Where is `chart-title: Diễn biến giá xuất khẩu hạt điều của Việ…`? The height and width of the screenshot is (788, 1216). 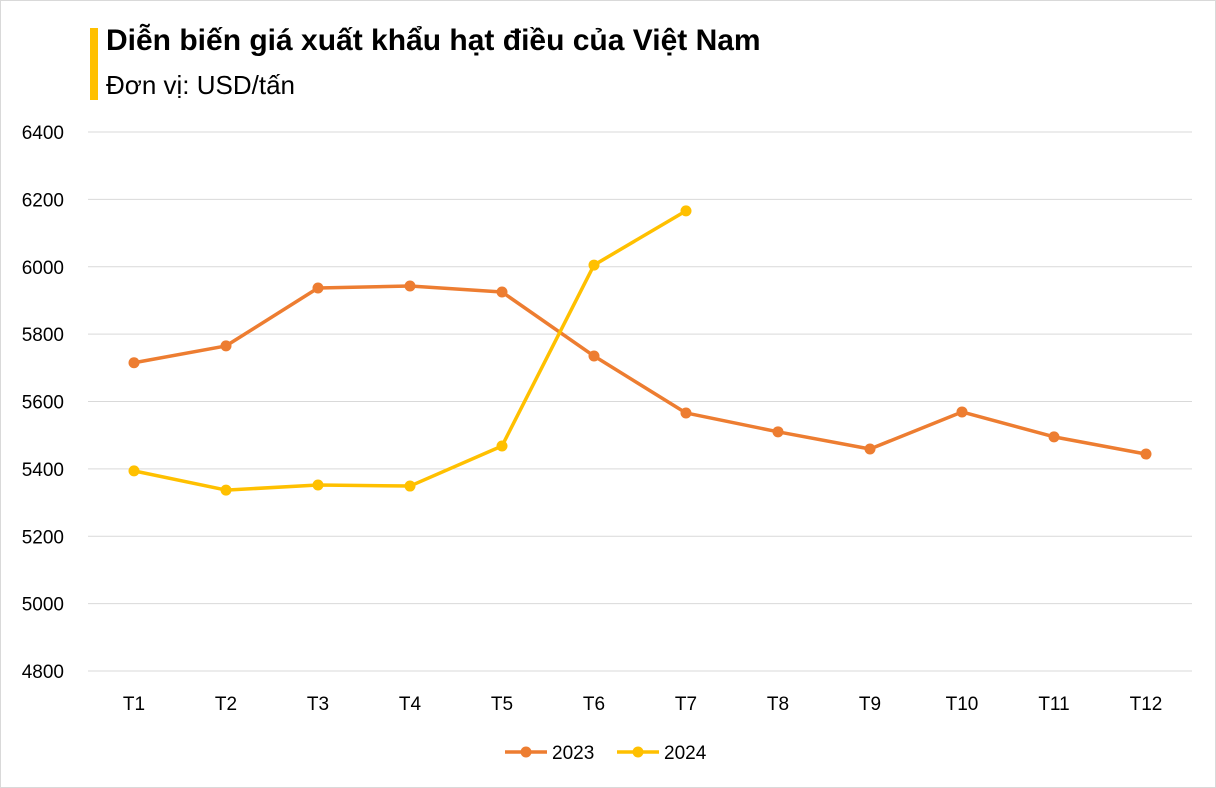
chart-title: Diễn biến giá xuất khẩu hạt điều của Việ… is located at coordinates (433, 40).